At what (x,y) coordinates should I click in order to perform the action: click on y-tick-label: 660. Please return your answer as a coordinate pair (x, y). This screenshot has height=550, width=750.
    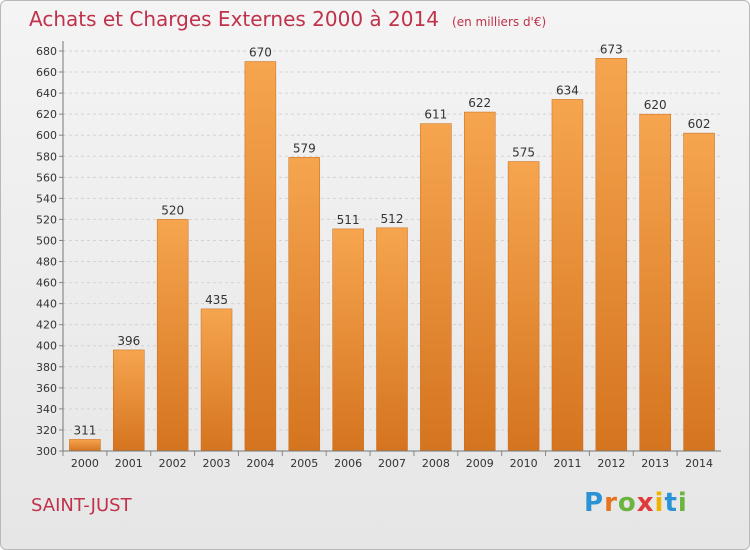
    Looking at the image, I should click on (46, 72).